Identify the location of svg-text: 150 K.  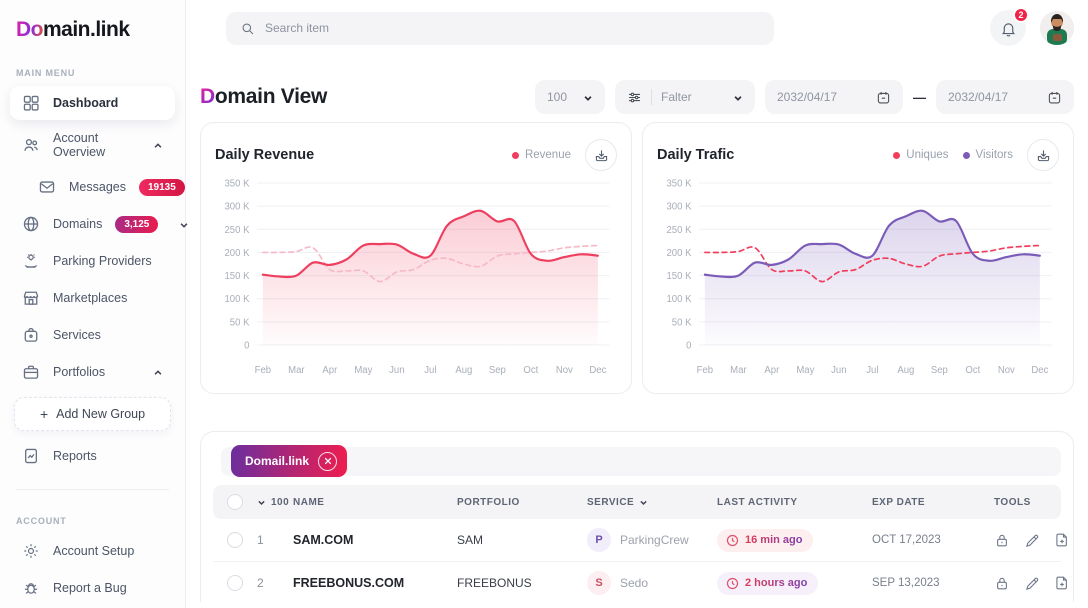
(236, 276).